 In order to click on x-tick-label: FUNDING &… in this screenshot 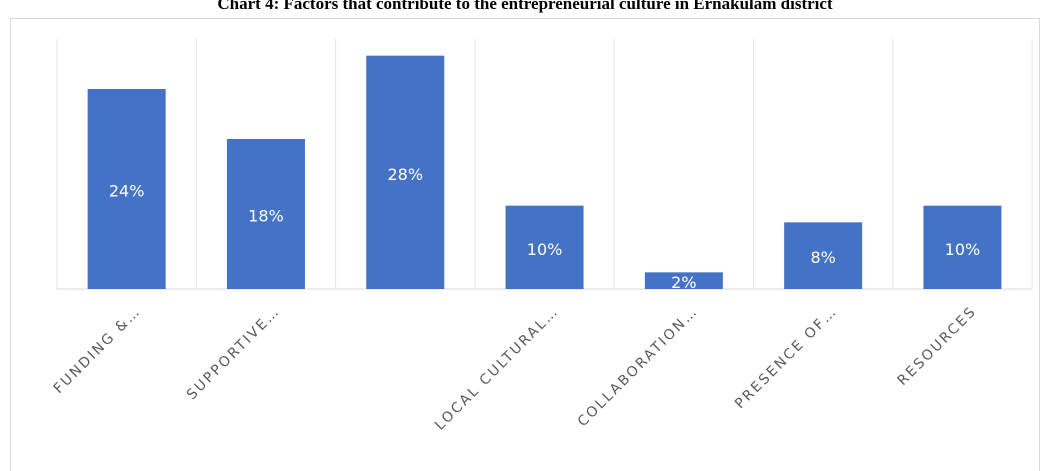, I will do `click(98, 350)`.